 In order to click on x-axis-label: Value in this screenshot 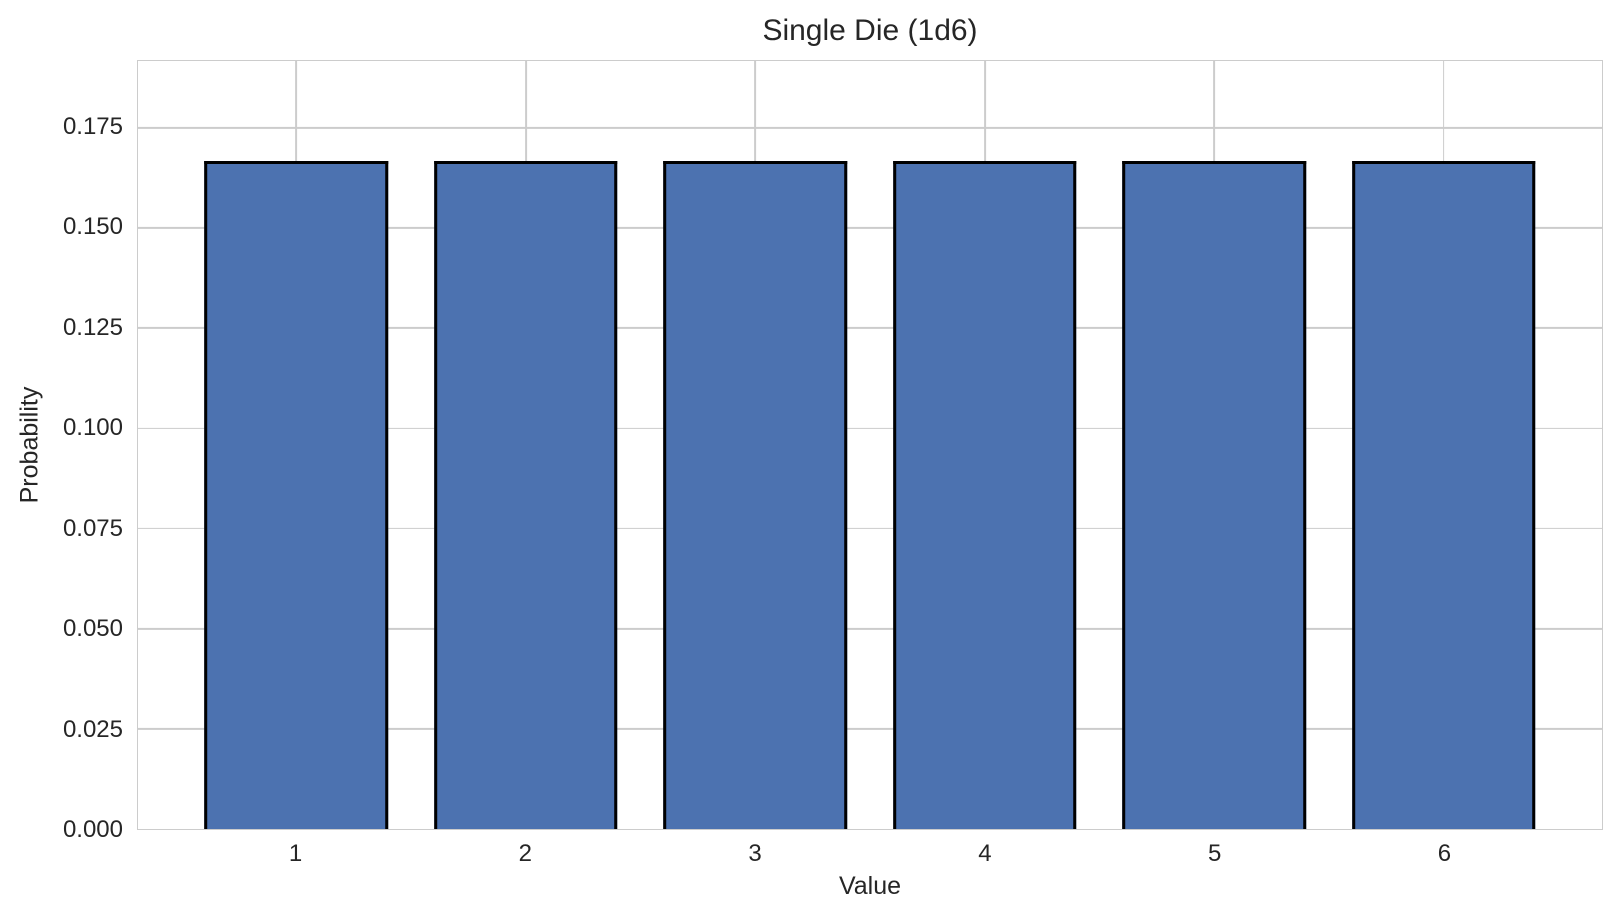, I will do `click(870, 886)`.